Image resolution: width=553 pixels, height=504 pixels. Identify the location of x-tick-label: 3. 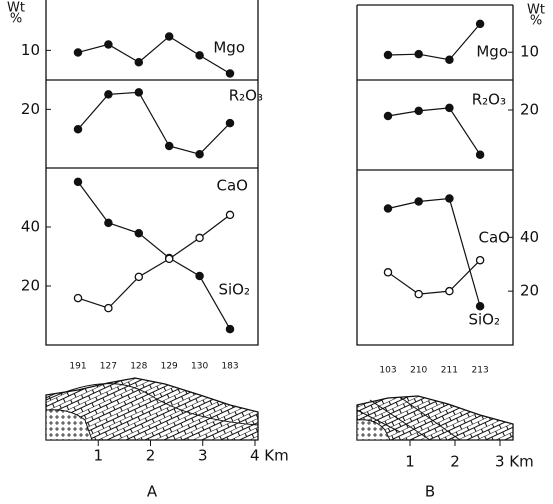
(203, 456).